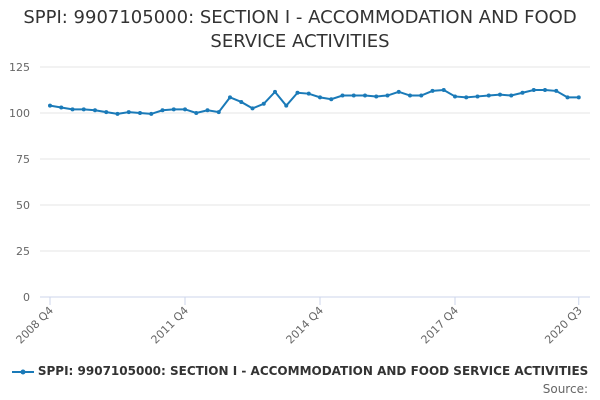 The image size is (600, 400). I want to click on y-tick-label: 50, so click(23, 205).